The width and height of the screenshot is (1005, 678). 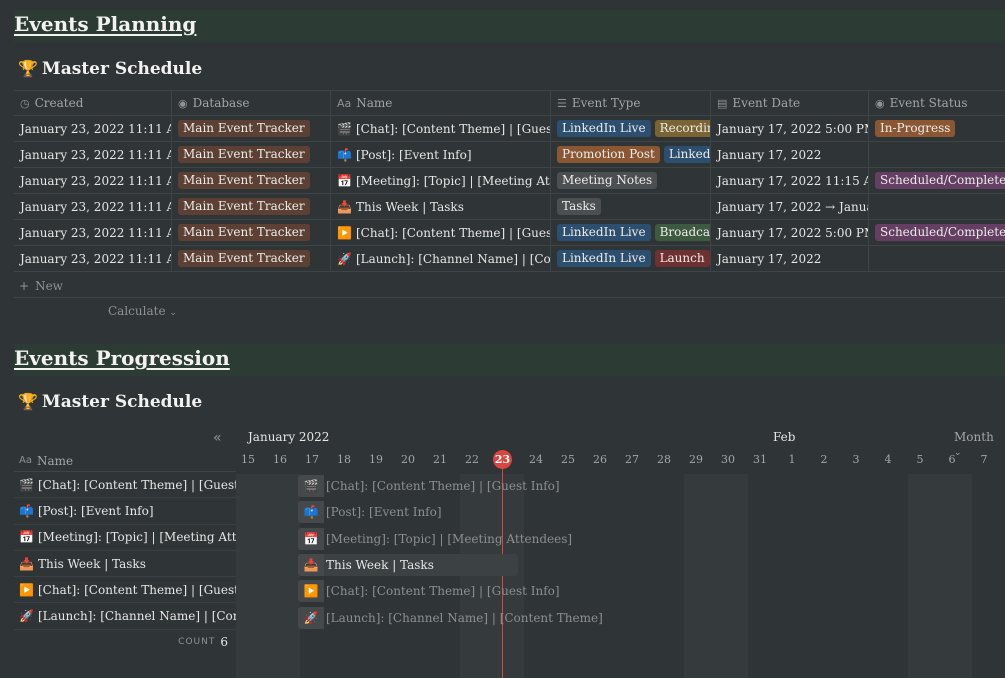 What do you see at coordinates (631, 154) in the screenshot?
I see `event-type-cell: Promotion PostLinkedIn Liv` at bounding box center [631, 154].